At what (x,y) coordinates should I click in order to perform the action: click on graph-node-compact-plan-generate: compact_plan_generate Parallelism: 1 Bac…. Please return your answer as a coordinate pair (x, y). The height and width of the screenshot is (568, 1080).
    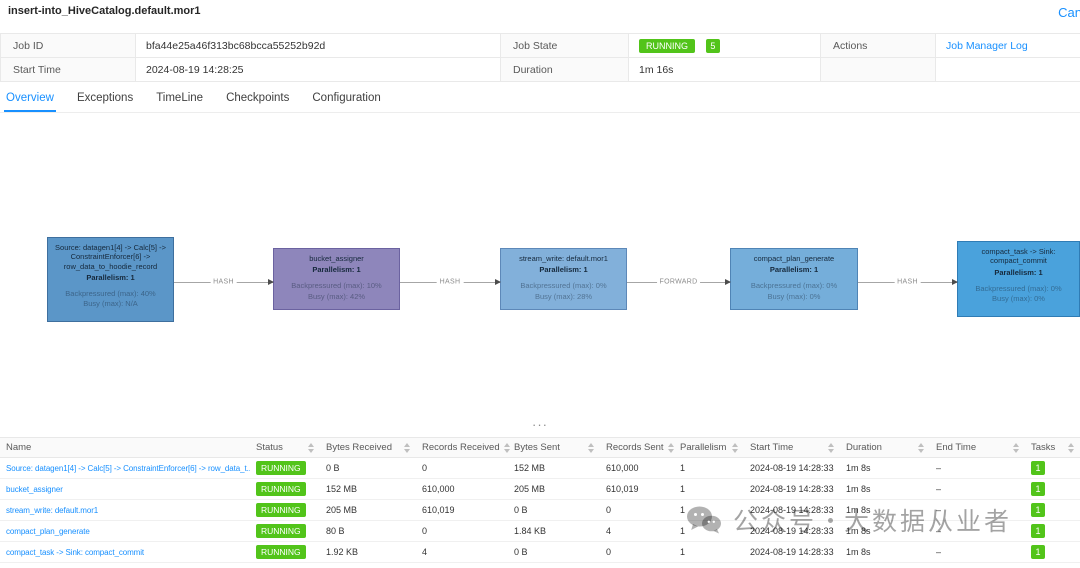
    Looking at the image, I should click on (794, 279).